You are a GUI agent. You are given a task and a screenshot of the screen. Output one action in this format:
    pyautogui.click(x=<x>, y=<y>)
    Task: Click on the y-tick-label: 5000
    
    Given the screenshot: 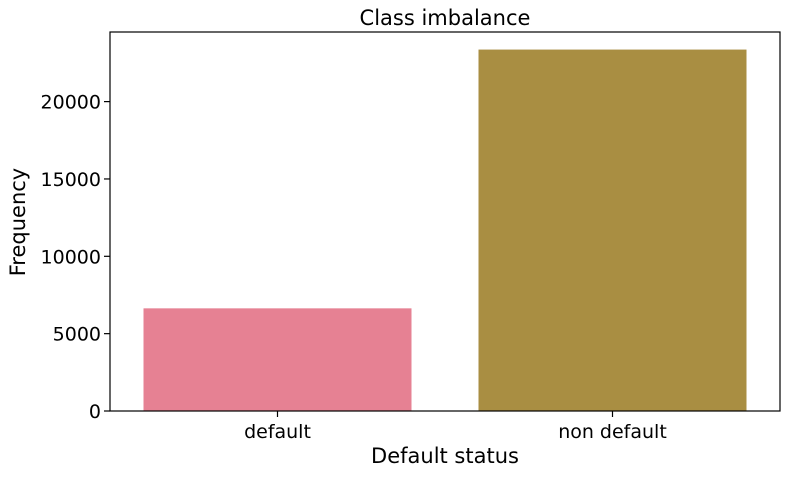 What is the action you would take?
    pyautogui.click(x=77, y=335)
    